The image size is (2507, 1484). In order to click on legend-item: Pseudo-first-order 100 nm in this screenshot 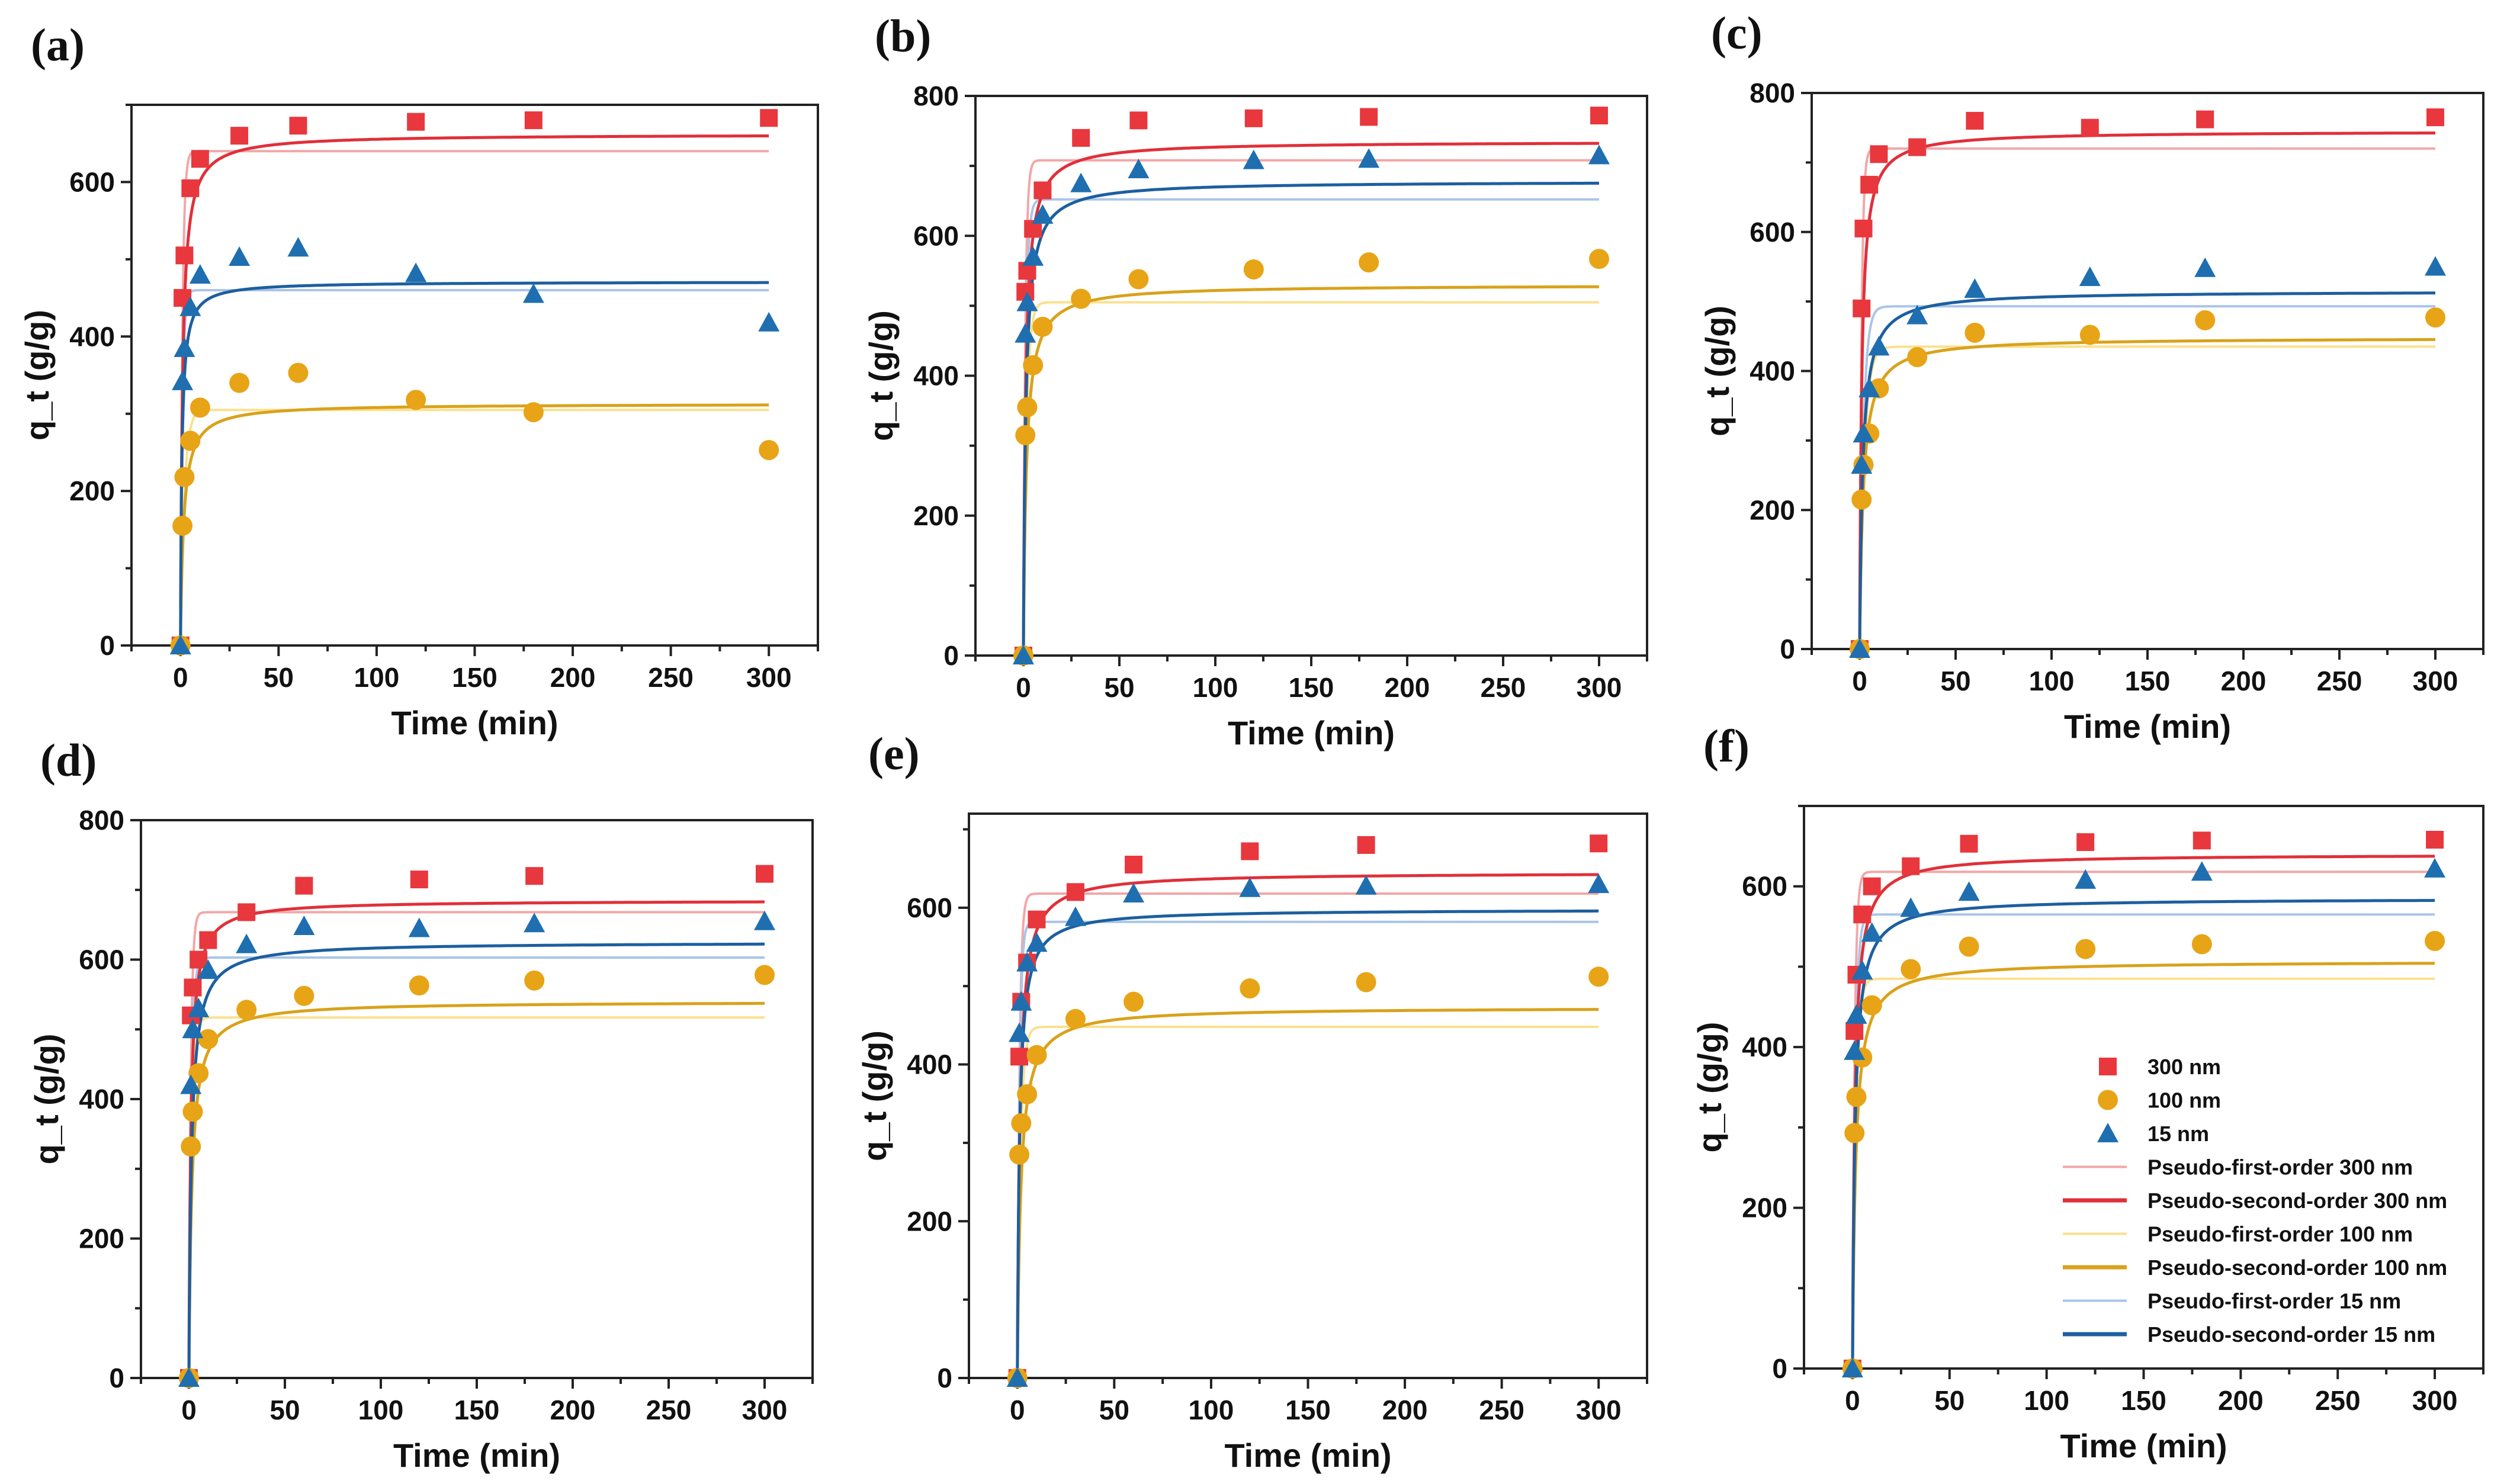, I will do `click(2238, 1234)`.